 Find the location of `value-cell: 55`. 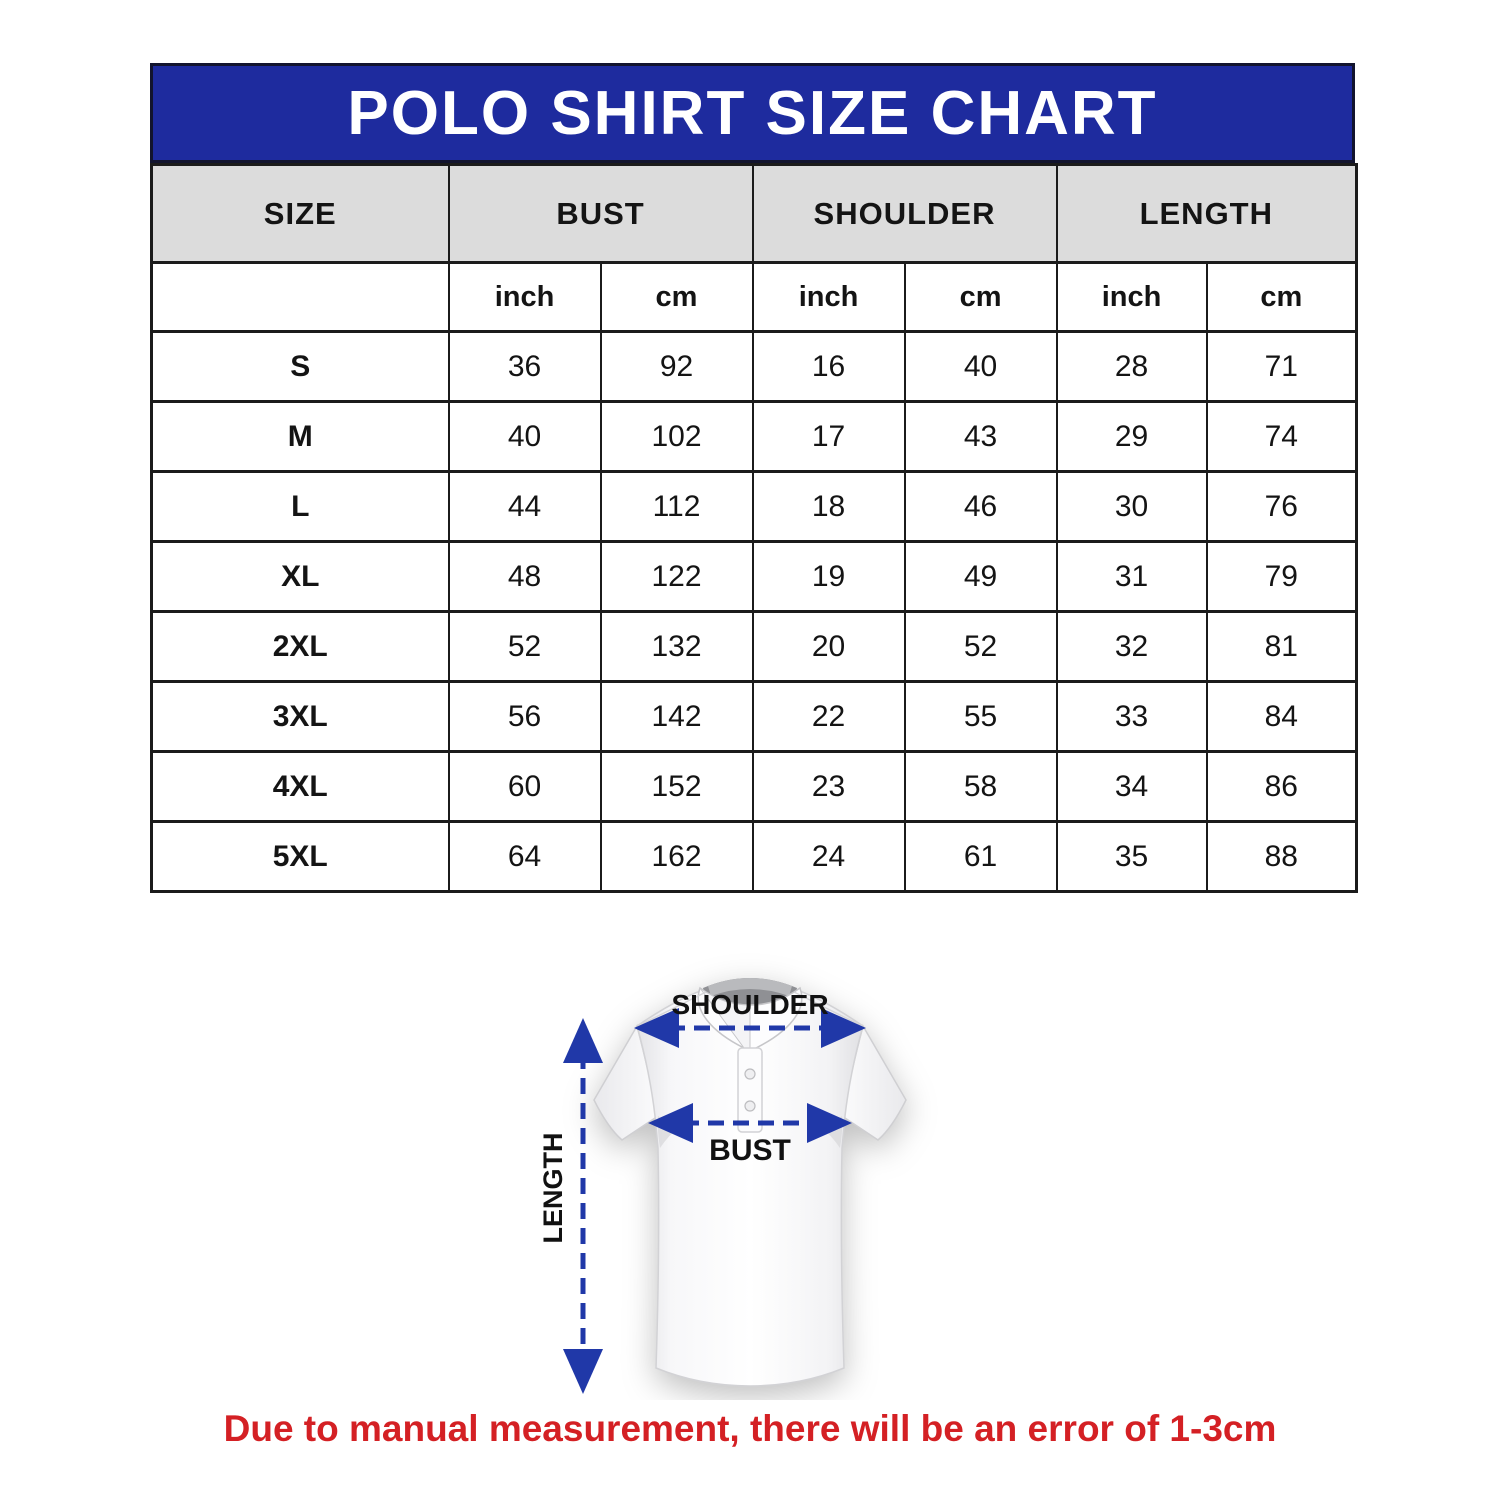

value-cell: 55 is located at coordinates (980, 716).